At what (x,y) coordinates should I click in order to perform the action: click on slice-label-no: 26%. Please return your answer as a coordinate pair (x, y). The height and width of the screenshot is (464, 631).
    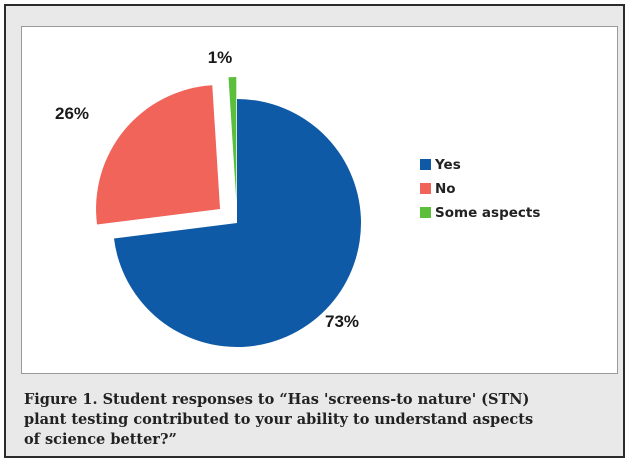
    Looking at the image, I should click on (72, 113).